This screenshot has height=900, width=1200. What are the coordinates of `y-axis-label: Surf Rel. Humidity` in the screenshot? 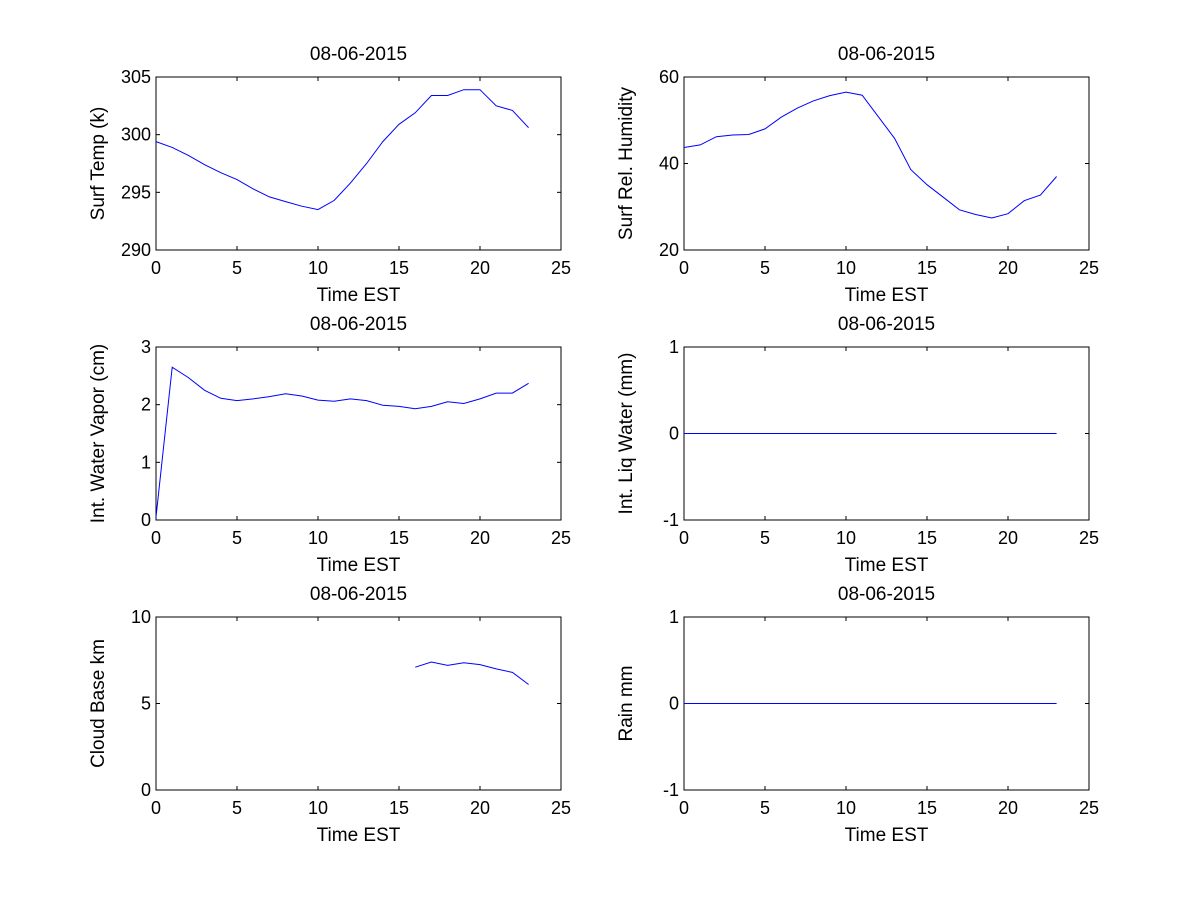 It's located at (626, 163).